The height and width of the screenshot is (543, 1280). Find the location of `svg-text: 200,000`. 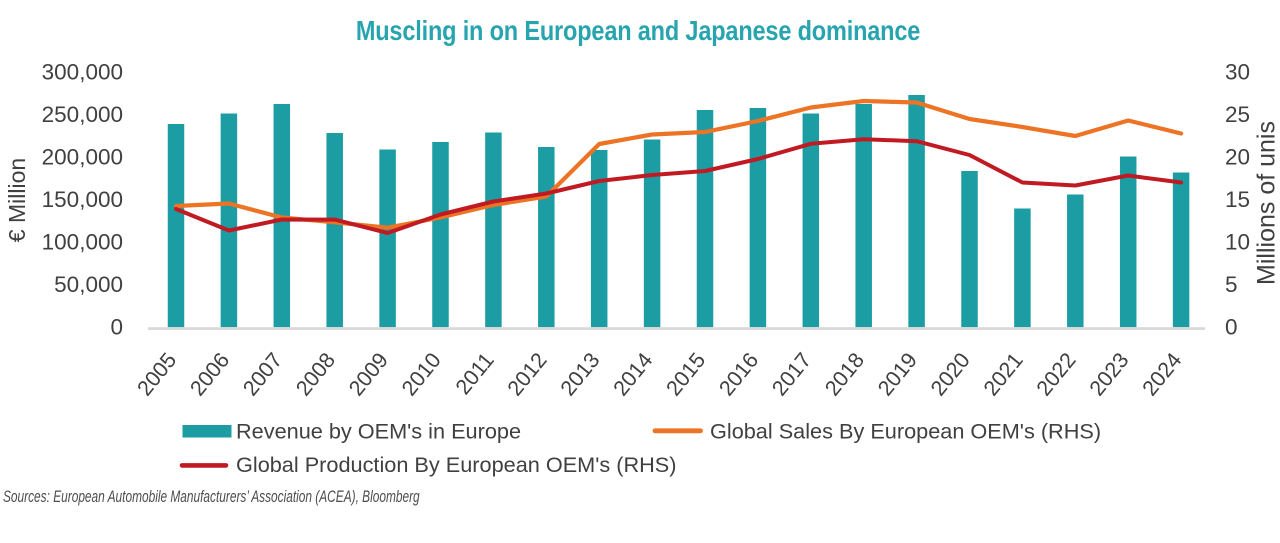

svg-text: 200,000 is located at coordinates (82, 157).